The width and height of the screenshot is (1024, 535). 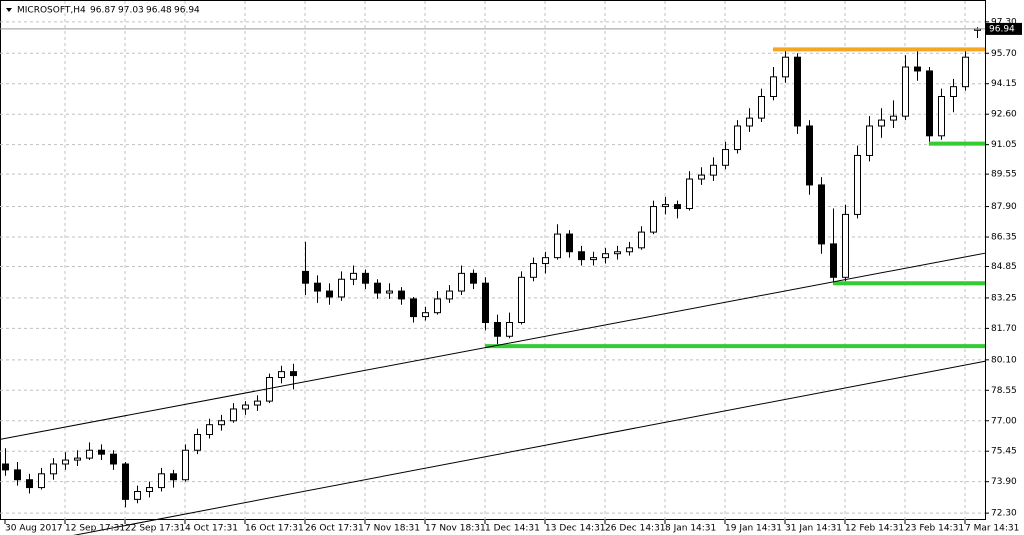 What do you see at coordinates (635, 529) in the screenshot?
I see `x-tick-label: 26 Dec 14:31` at bounding box center [635, 529].